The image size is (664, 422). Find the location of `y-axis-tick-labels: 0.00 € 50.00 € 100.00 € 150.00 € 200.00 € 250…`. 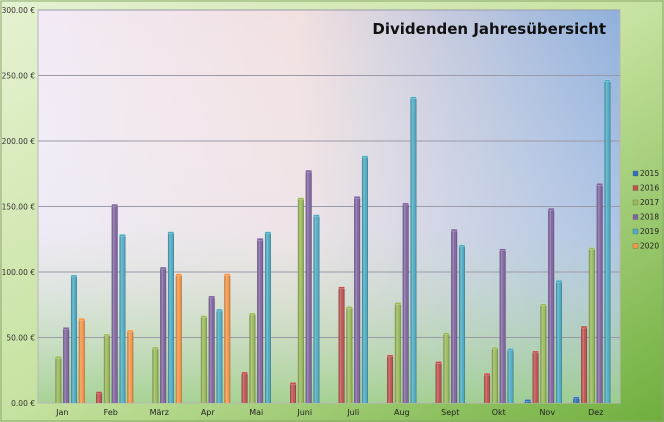

y-axis-tick-labels: 0.00 € 50.00 € 100.00 € 150.00 € 200.00 € 250… is located at coordinates (19, 207).